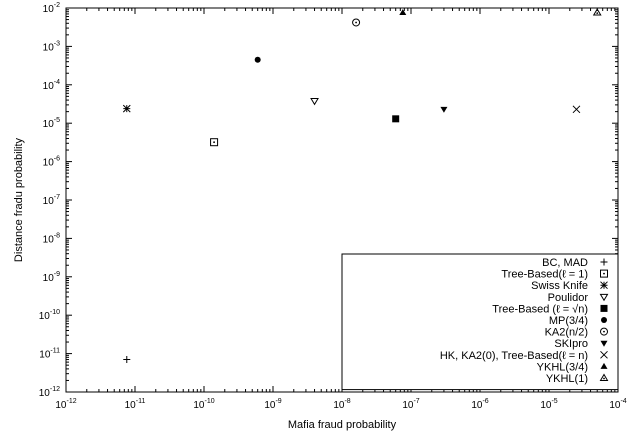 This screenshot has height=435, width=628. I want to click on x-tick-label: 10⁻⁹, so click(272, 404).